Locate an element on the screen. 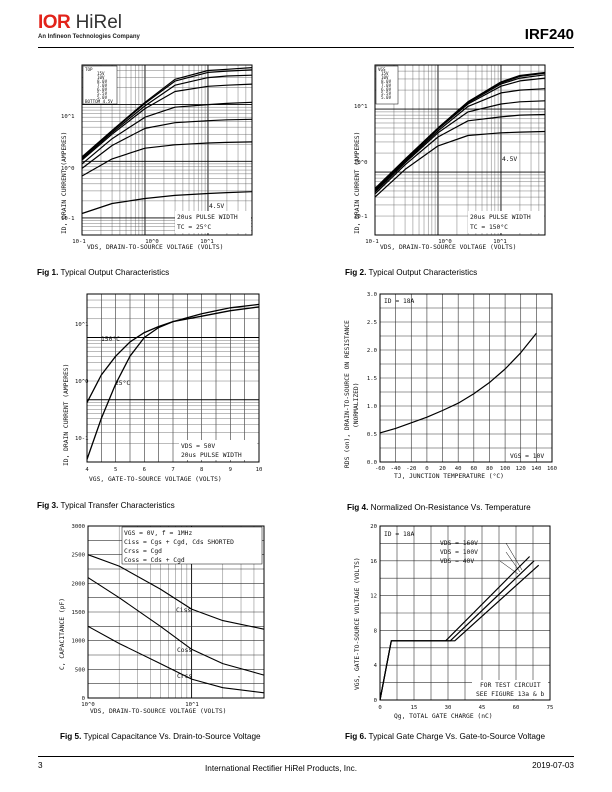 The width and height of the screenshot is (612, 792). footer-rule is located at coordinates (306, 756).